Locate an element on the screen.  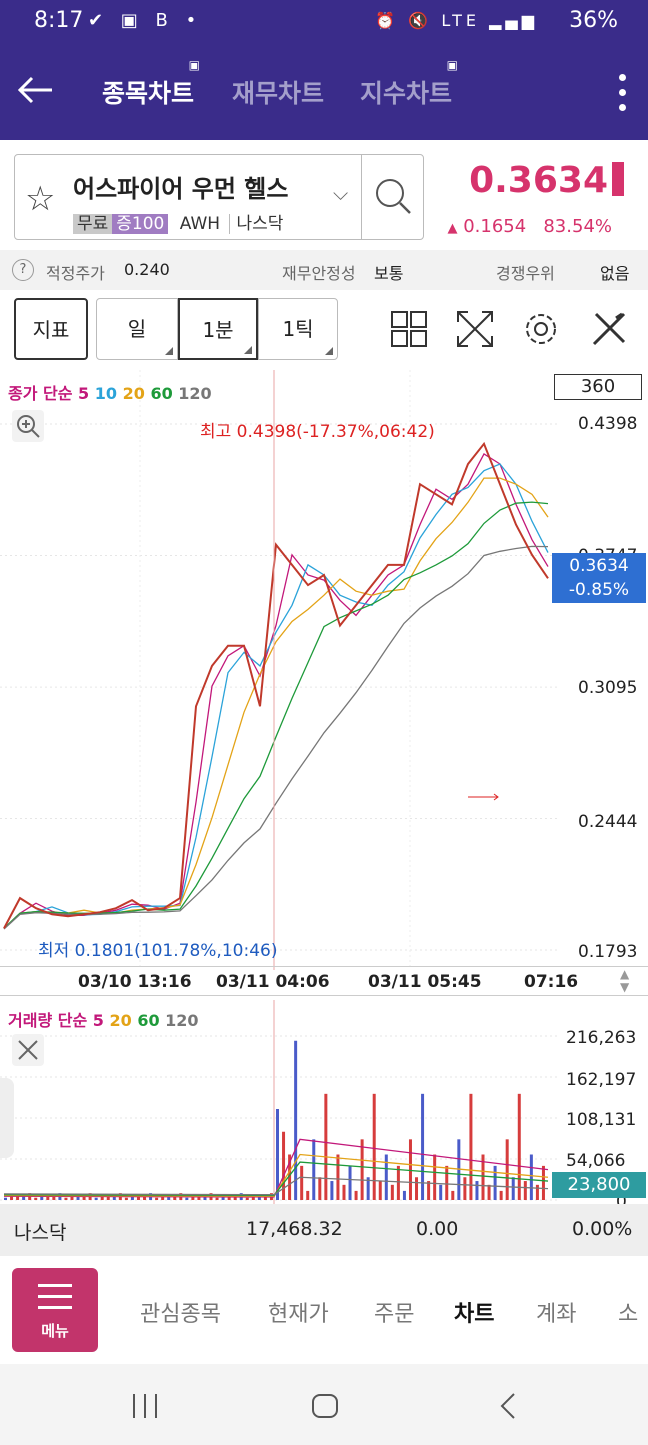
layout-grid-icon is located at coordinates (409, 329).